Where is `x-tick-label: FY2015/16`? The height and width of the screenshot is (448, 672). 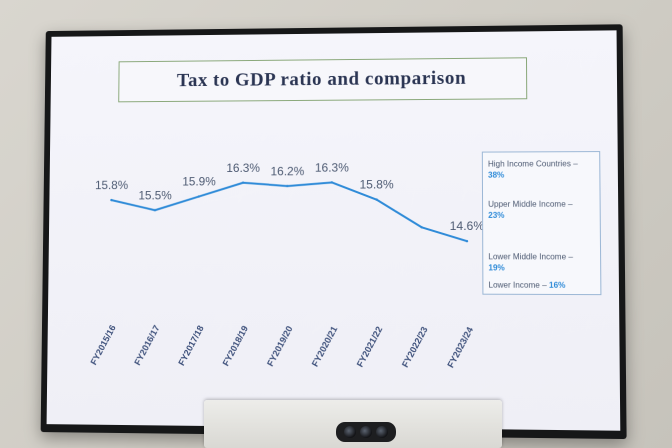
x-tick-label: FY2015/16 is located at coordinates (102, 344).